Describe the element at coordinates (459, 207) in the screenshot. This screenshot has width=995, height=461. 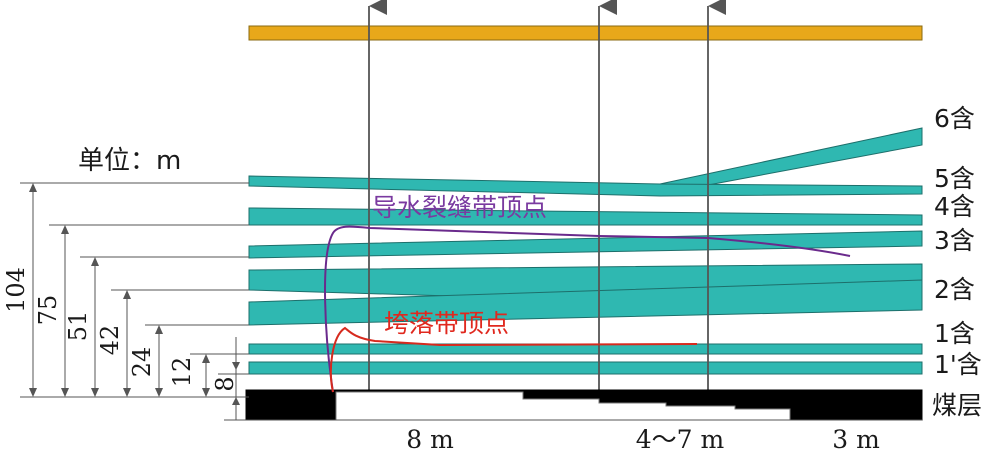
I see `fracture-zone-label: 导水裂缝带顶点` at that location.